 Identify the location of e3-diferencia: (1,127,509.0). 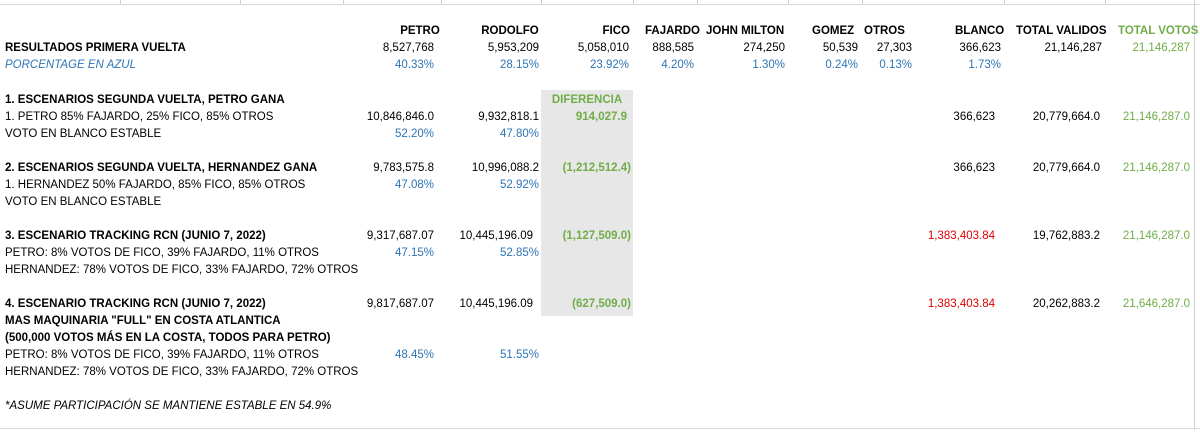
(596, 236).